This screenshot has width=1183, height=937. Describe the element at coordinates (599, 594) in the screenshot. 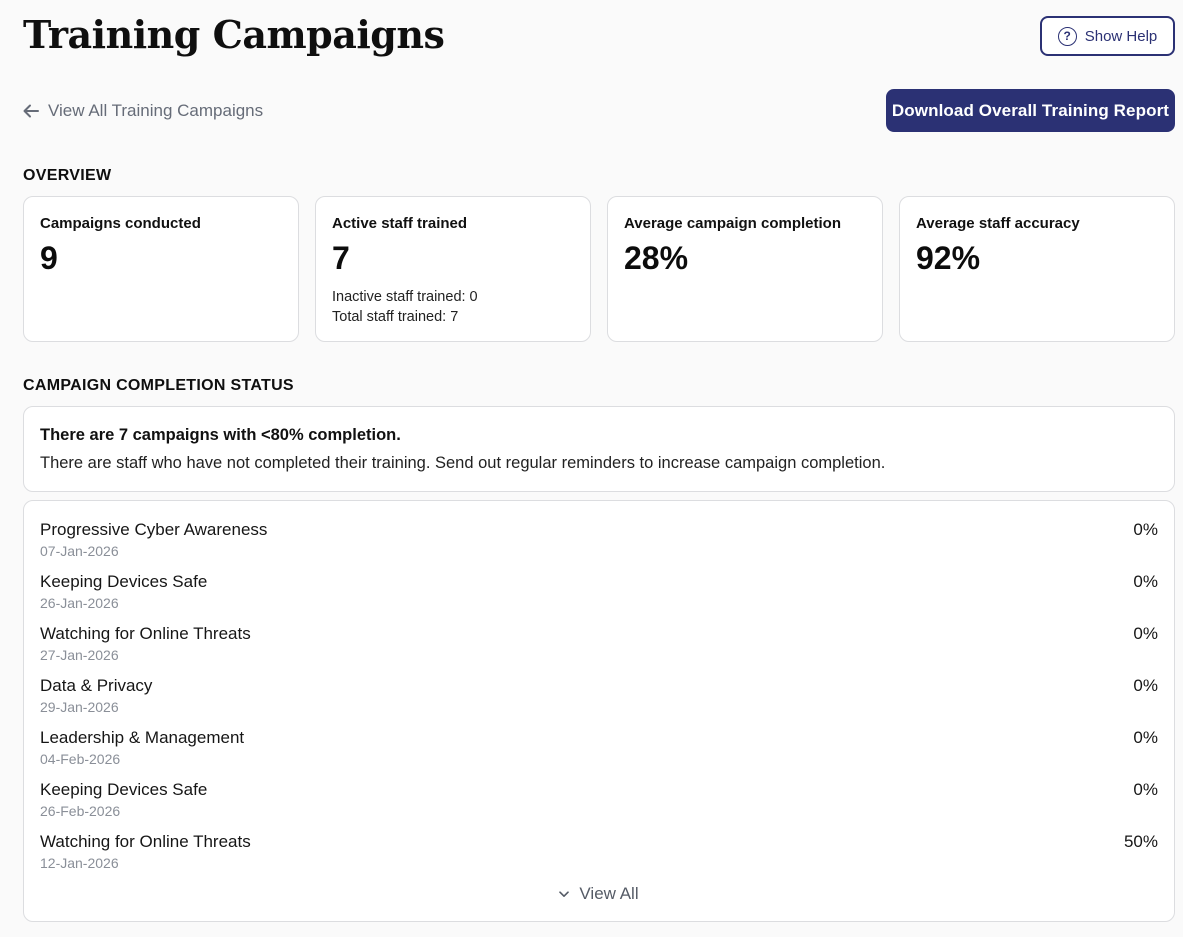

I see `campaign-row: Keeping Devices Safe 26-Jan-2026 0%` at that location.